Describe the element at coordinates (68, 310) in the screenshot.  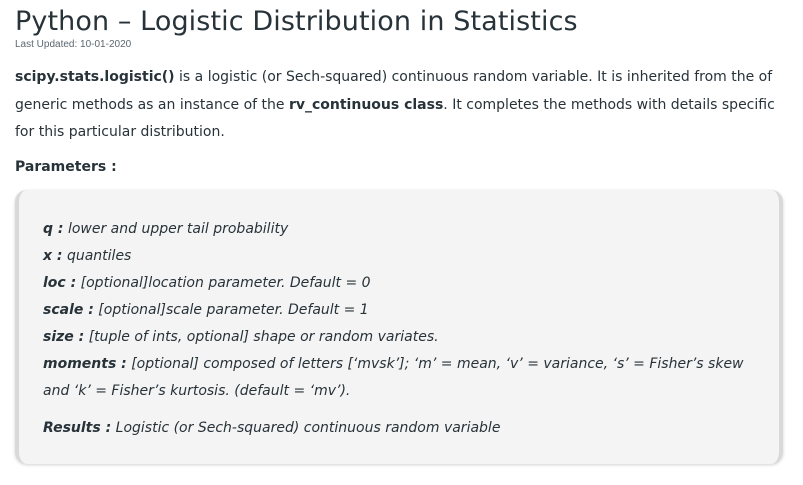
I see `parameter-name: scale :` at that location.